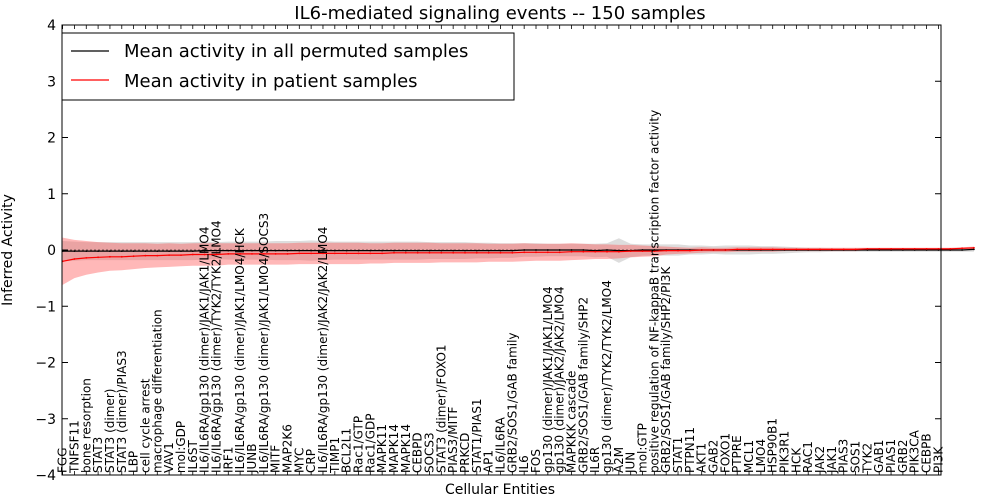  What do you see at coordinates (796, 460) in the screenshot?
I see `entity-label: HCK` at bounding box center [796, 460].